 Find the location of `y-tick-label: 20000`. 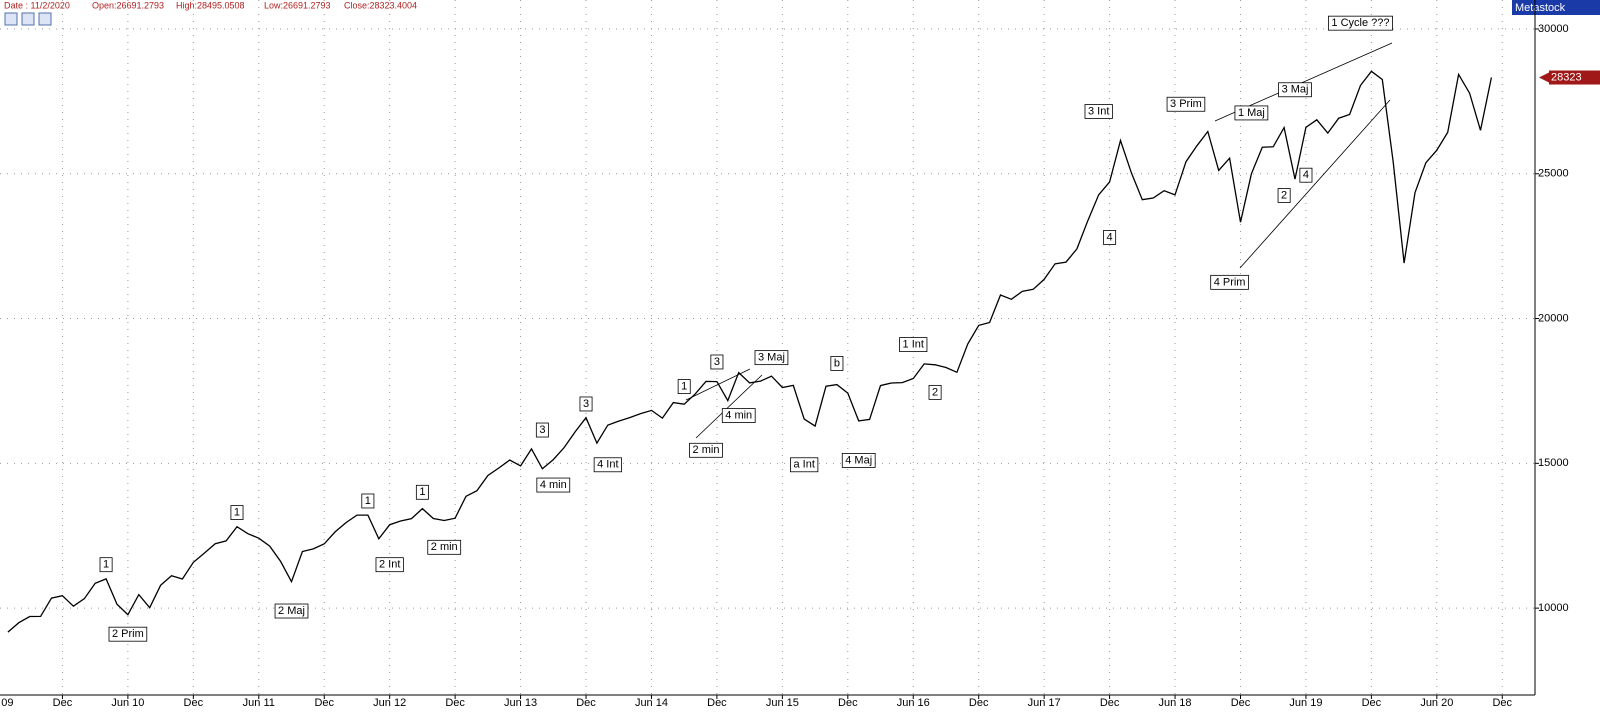

y-tick-label: 20000 is located at coordinates (1553, 318).